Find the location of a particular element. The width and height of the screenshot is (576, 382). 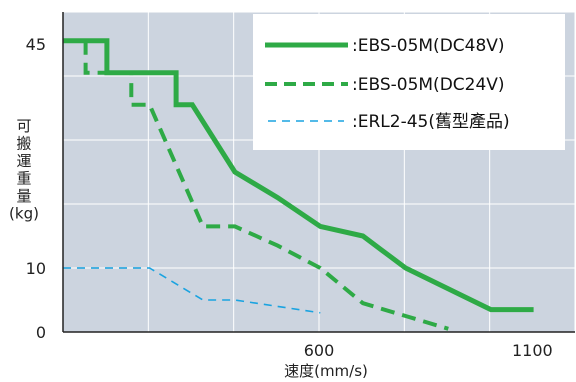

x-tick-label: 1100 is located at coordinates (532, 350).